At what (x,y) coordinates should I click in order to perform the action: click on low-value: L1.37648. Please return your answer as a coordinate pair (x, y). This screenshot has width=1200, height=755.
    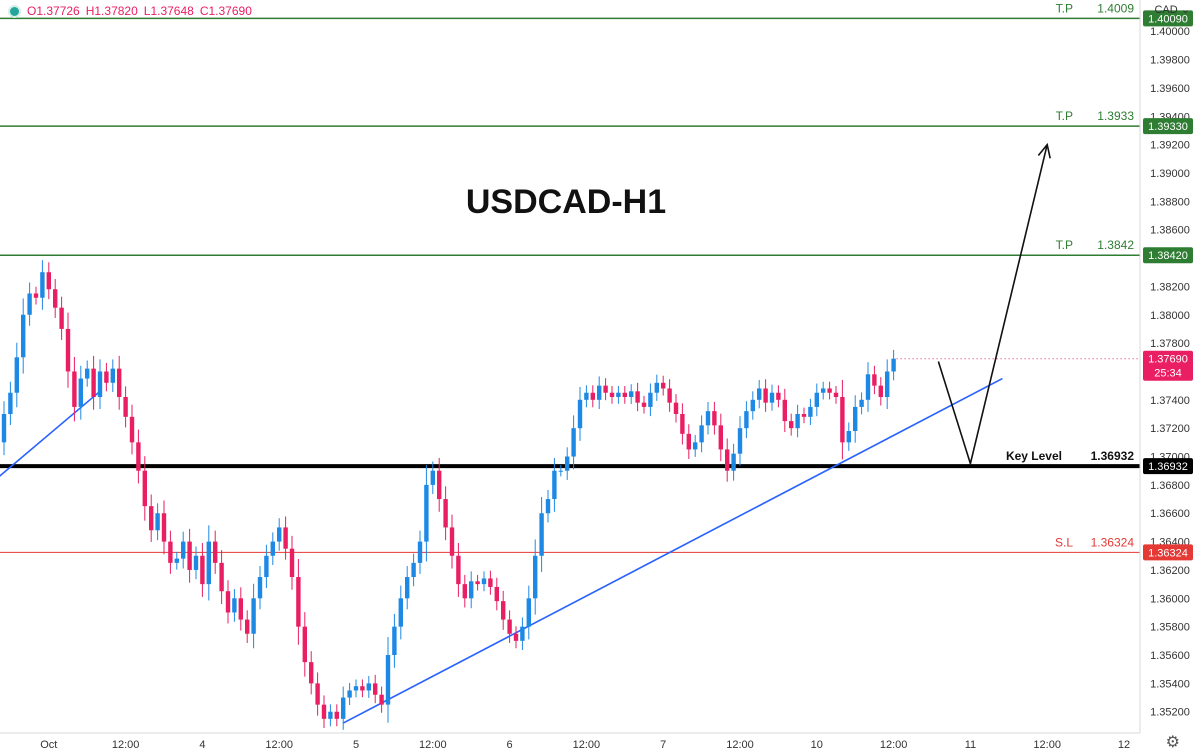
    Looking at the image, I should click on (168, 11).